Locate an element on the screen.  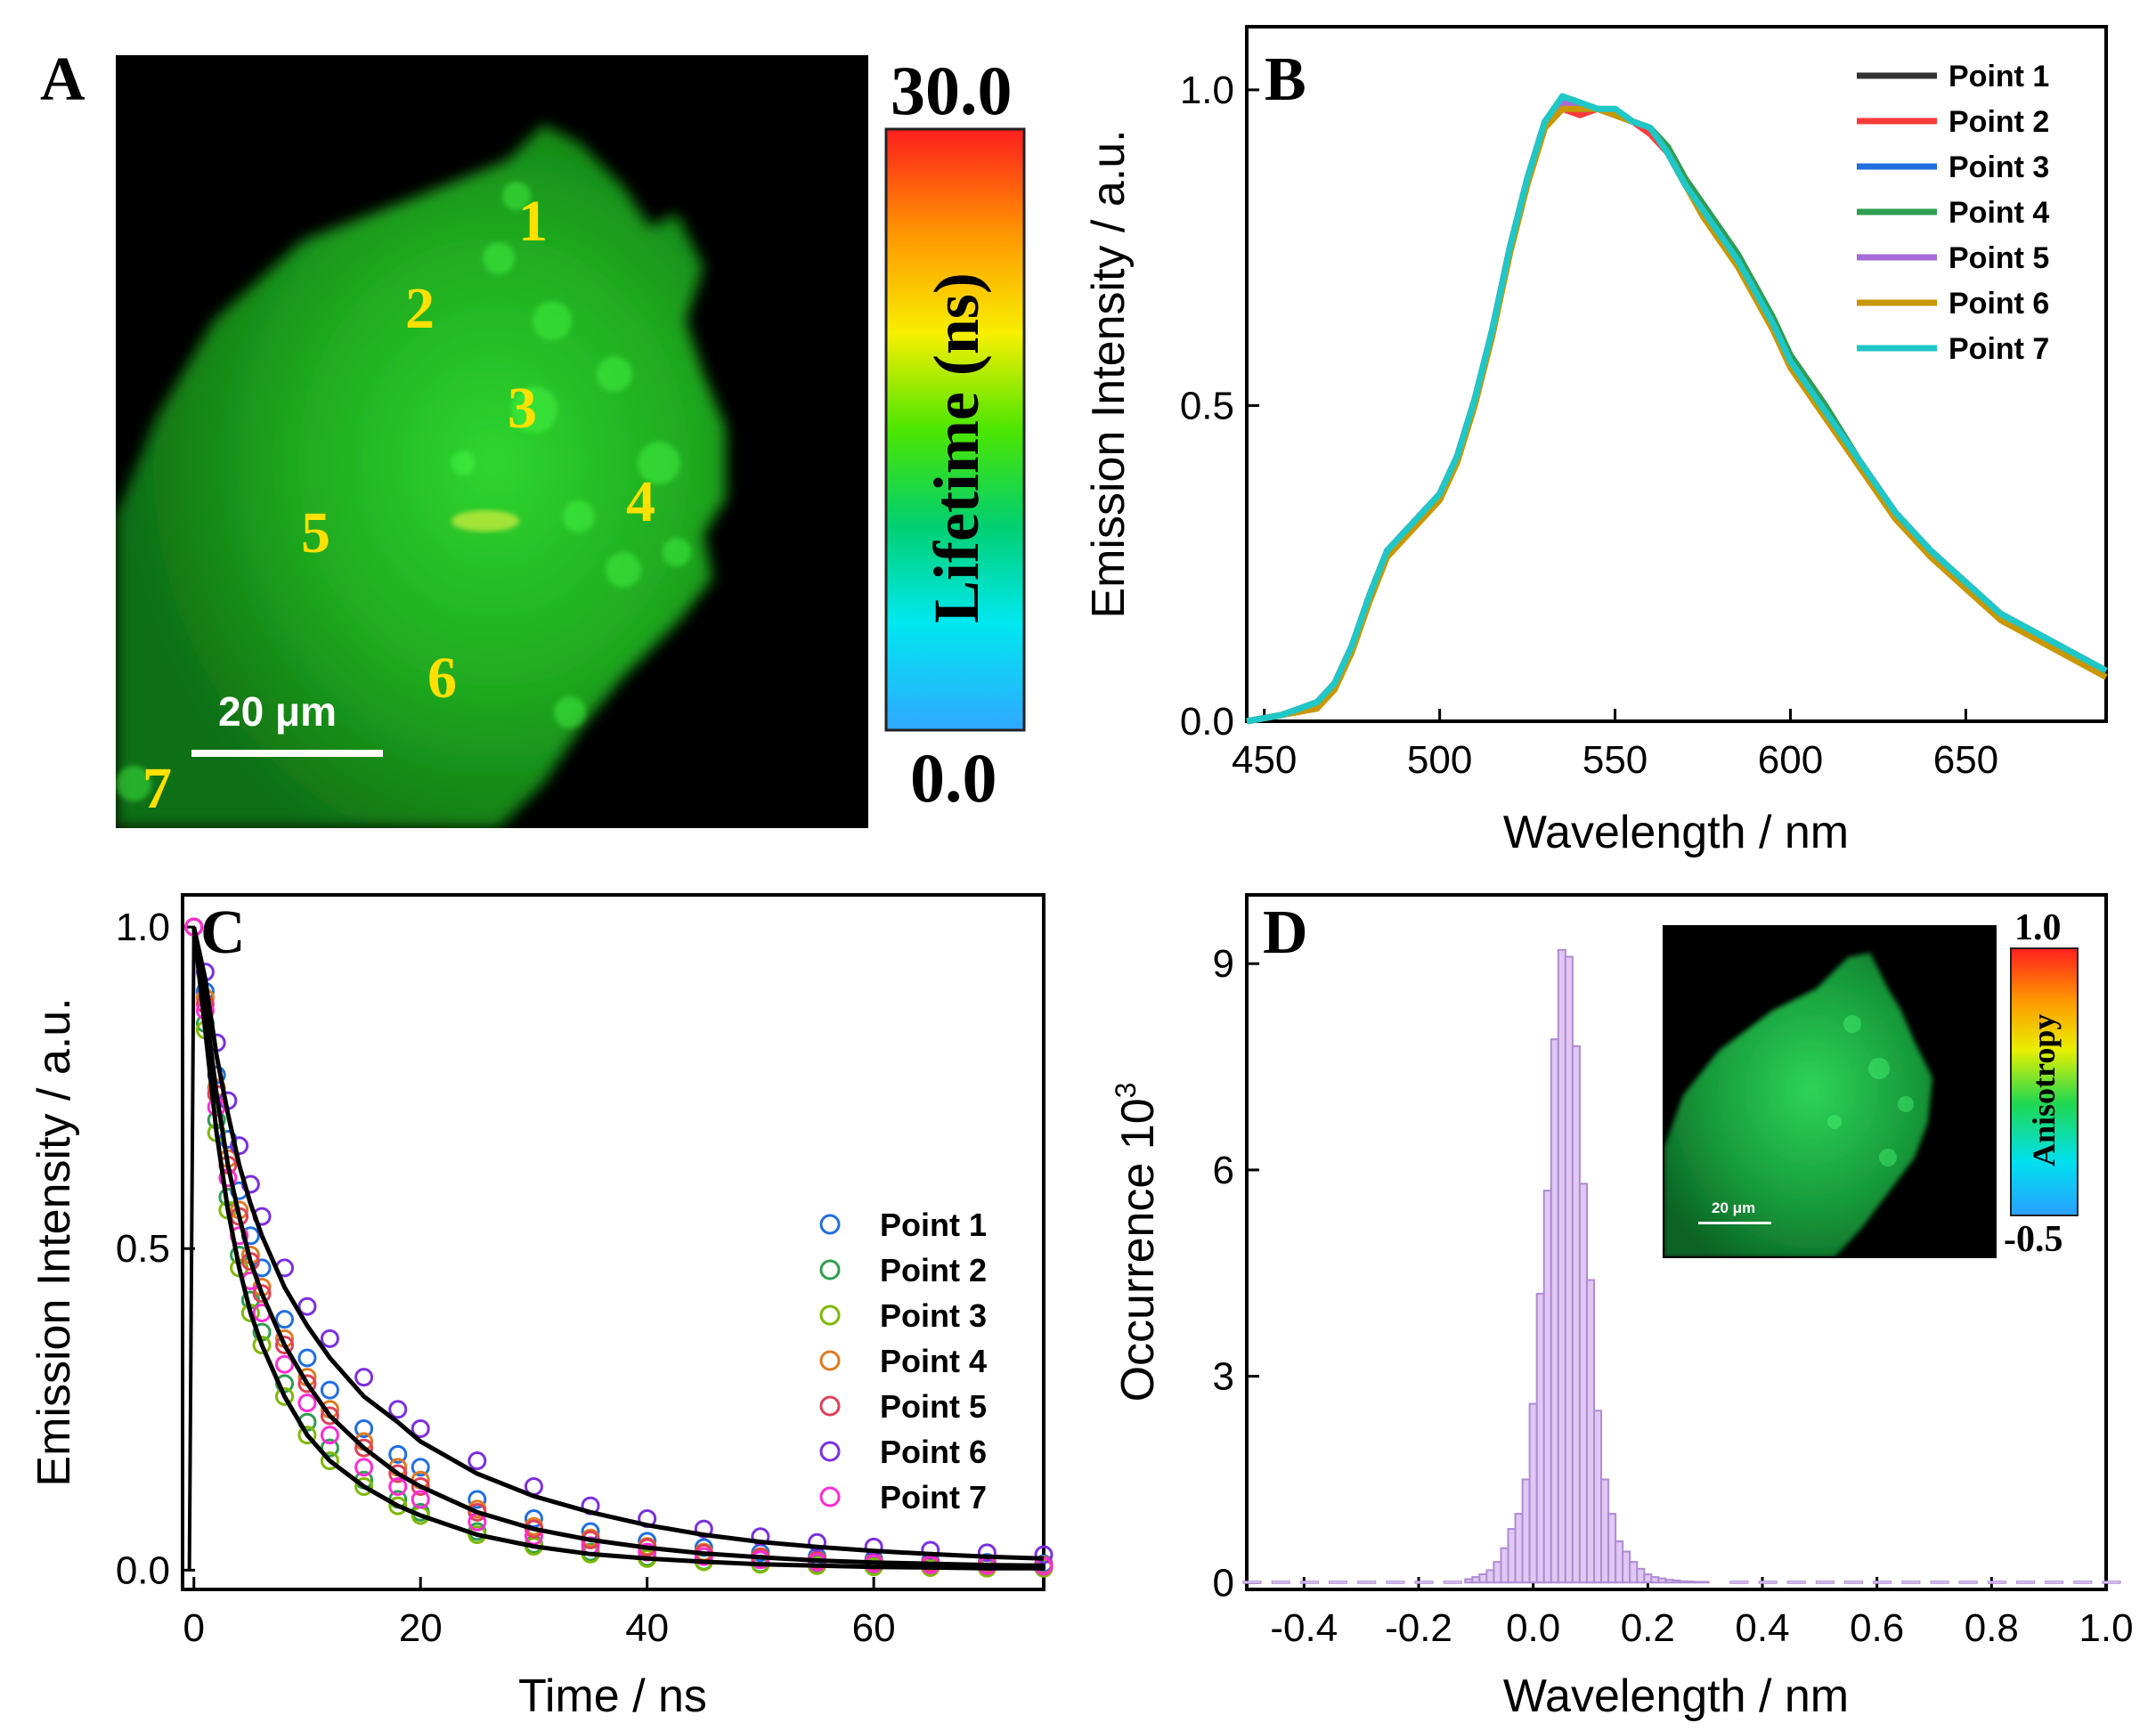
inset-scale-label: 20 μm is located at coordinates (1733, 1207).